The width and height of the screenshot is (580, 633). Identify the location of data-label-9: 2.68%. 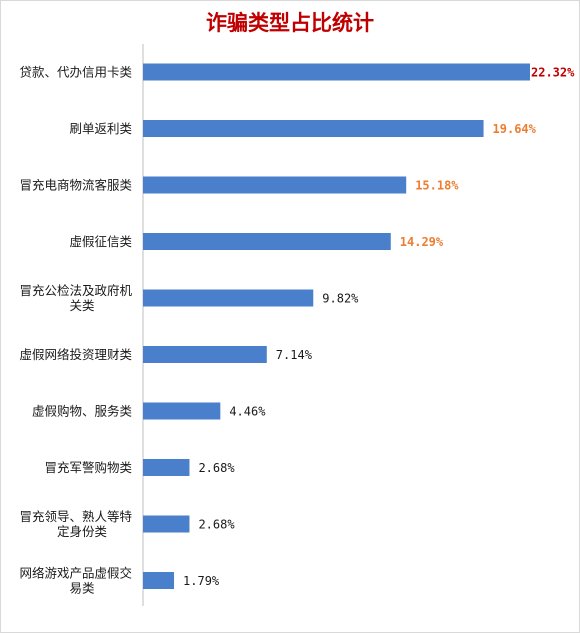
(216, 525).